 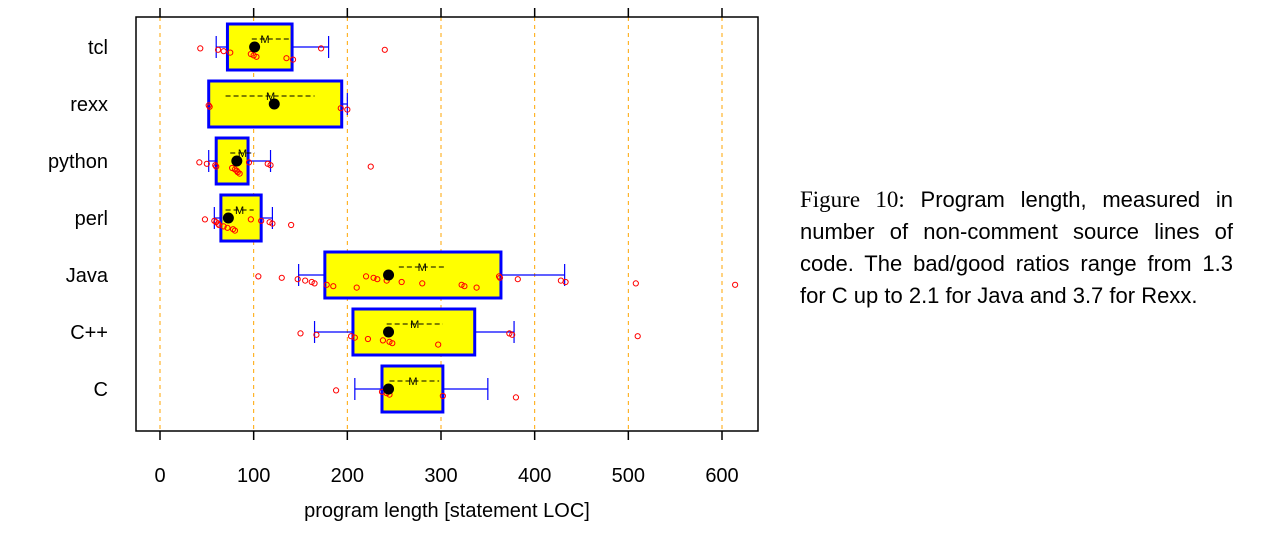 What do you see at coordinates (426, 389) in the screenshot?
I see `box-group-c: M` at bounding box center [426, 389].